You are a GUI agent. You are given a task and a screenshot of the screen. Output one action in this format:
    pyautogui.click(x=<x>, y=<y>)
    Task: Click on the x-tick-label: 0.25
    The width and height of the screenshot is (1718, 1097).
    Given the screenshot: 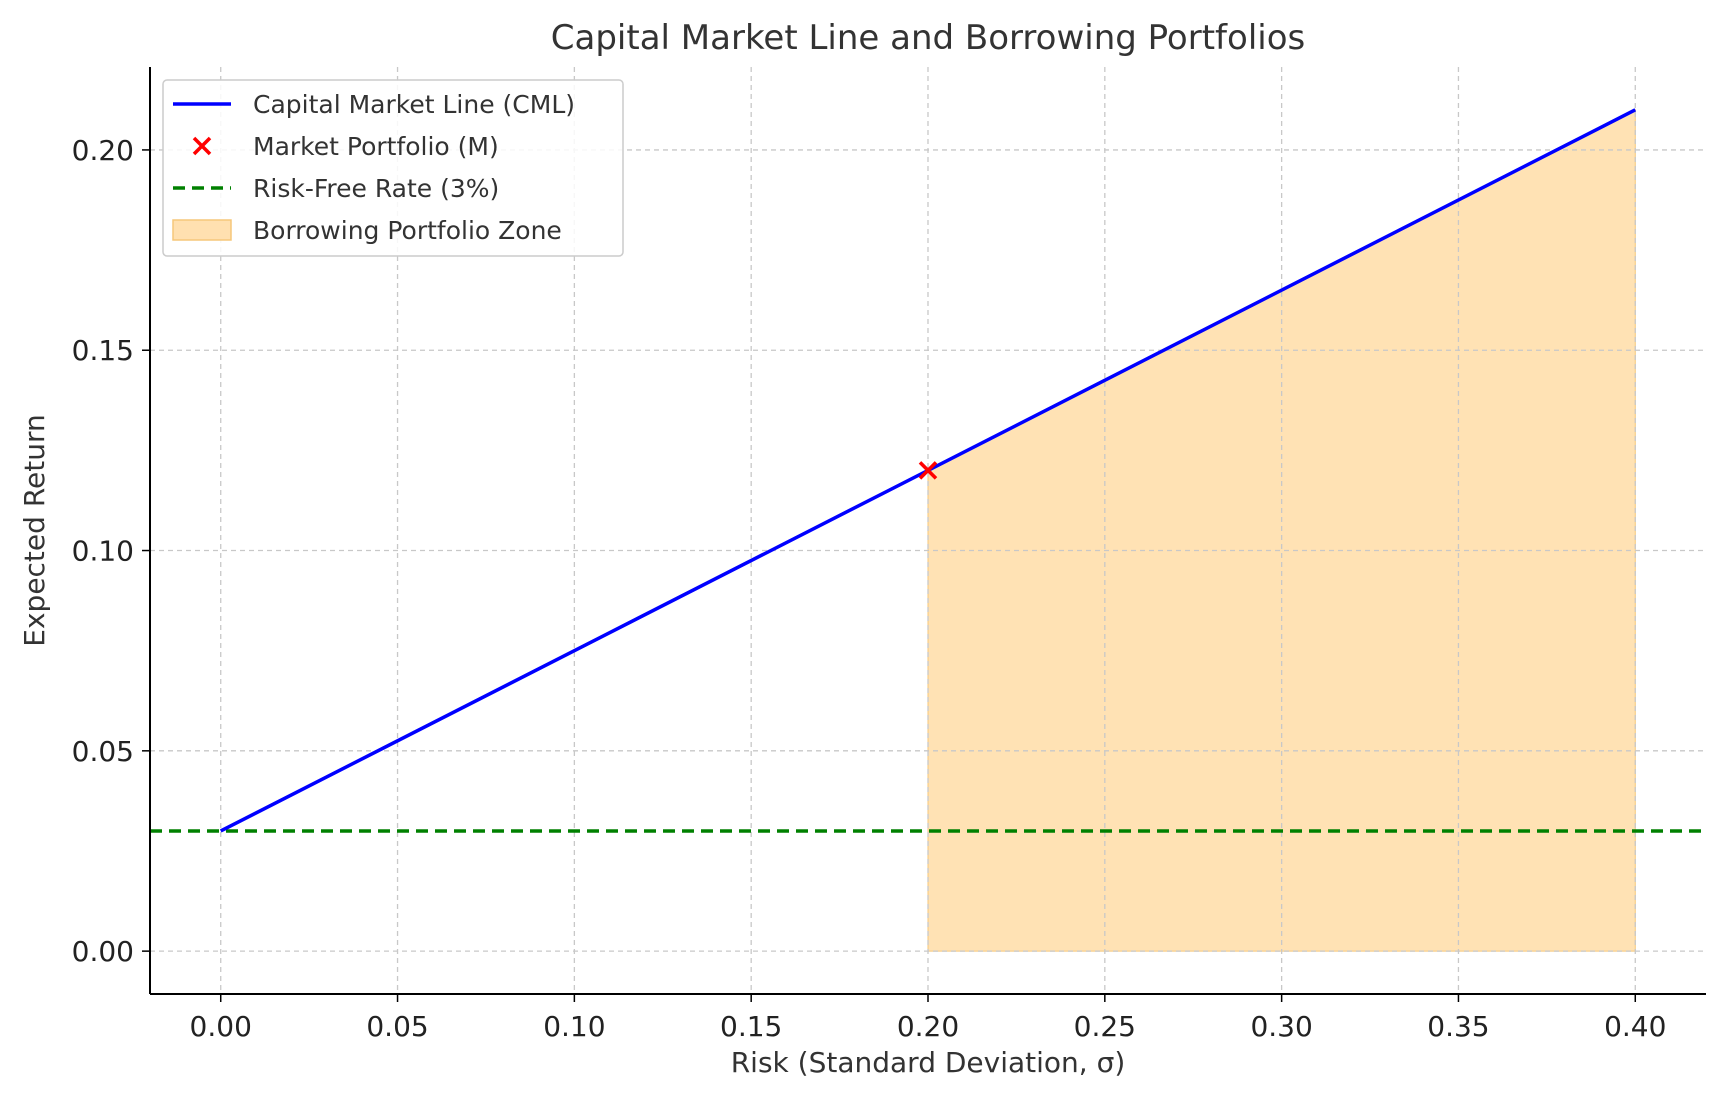 What is the action you would take?
    pyautogui.click(x=1105, y=1026)
    